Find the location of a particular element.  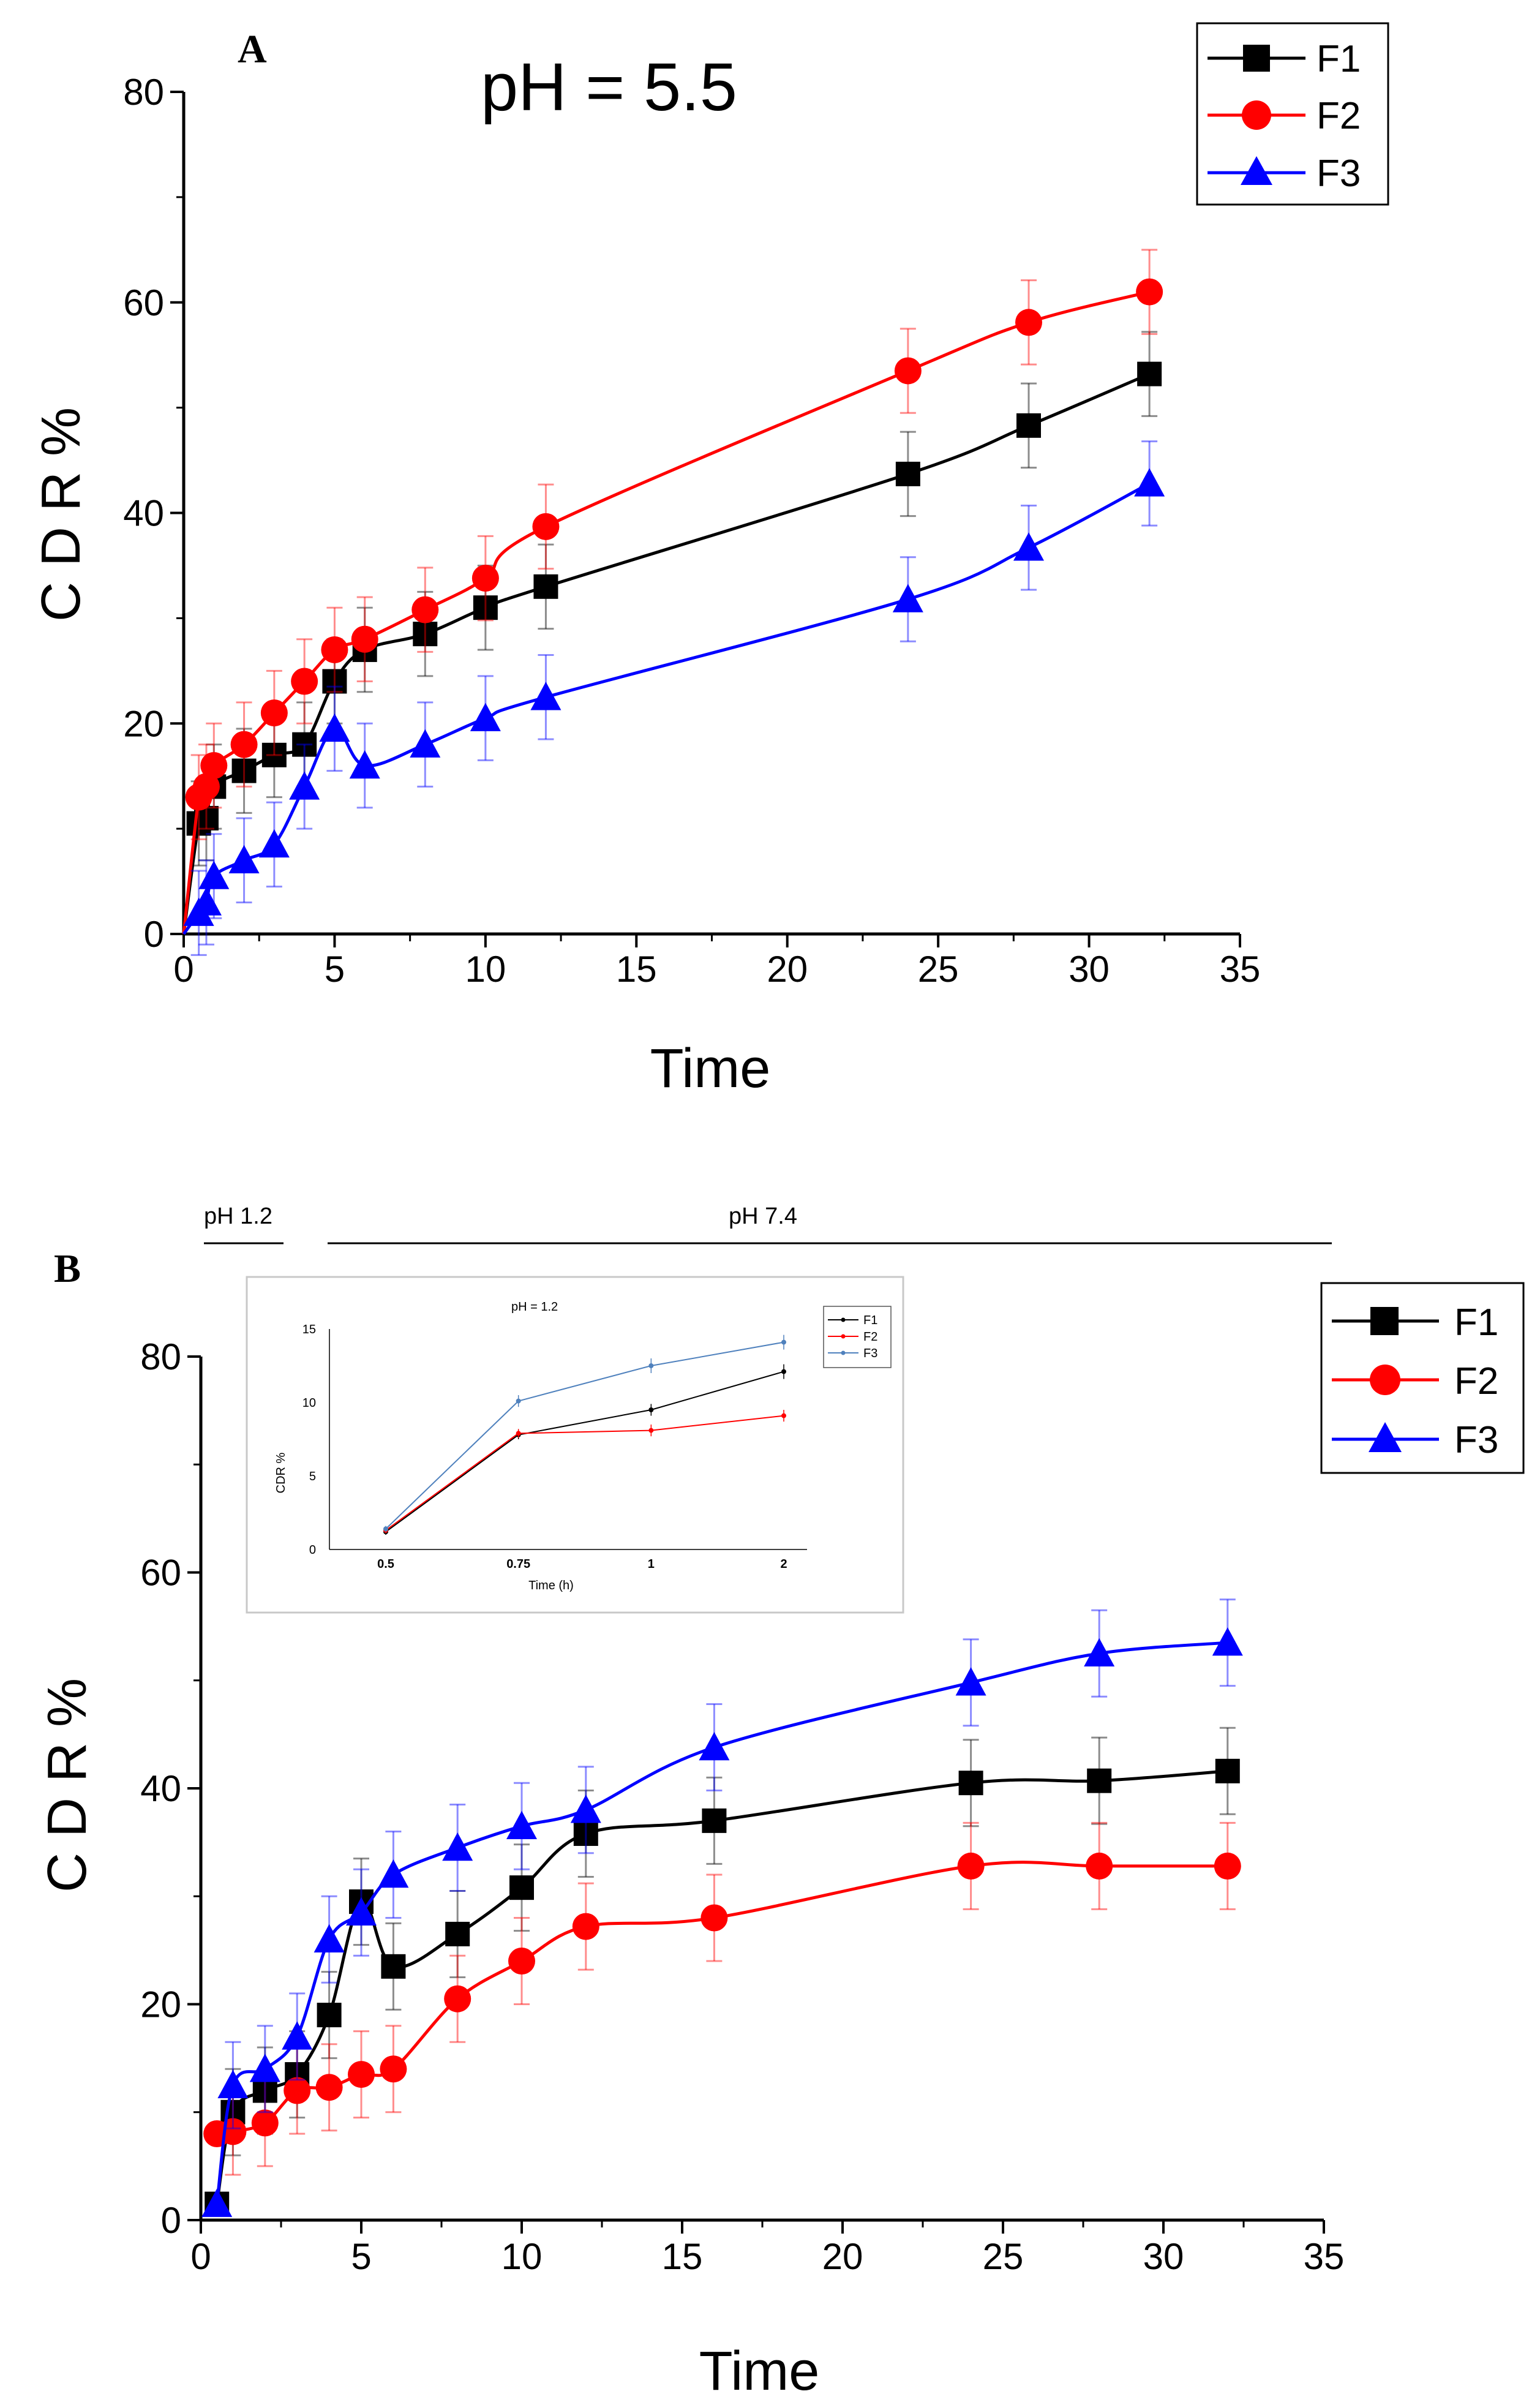

panel-b-y-tick-label: 20 is located at coordinates (161, 2004).